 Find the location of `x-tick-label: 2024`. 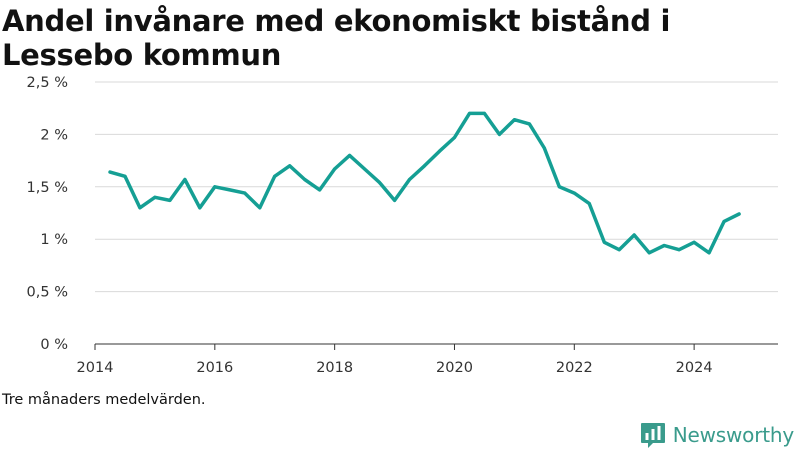

x-tick-label: 2024 is located at coordinates (694, 368).